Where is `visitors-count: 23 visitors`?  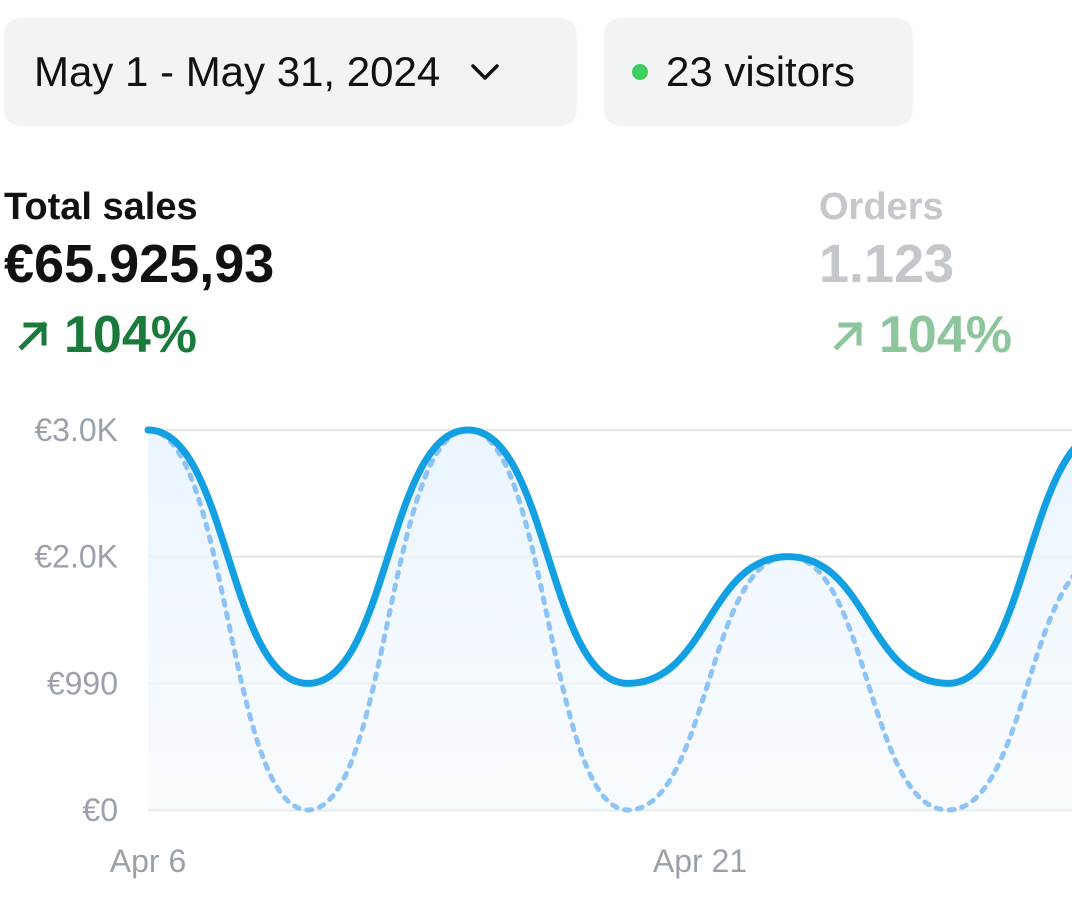 visitors-count: 23 visitors is located at coordinates (761, 71).